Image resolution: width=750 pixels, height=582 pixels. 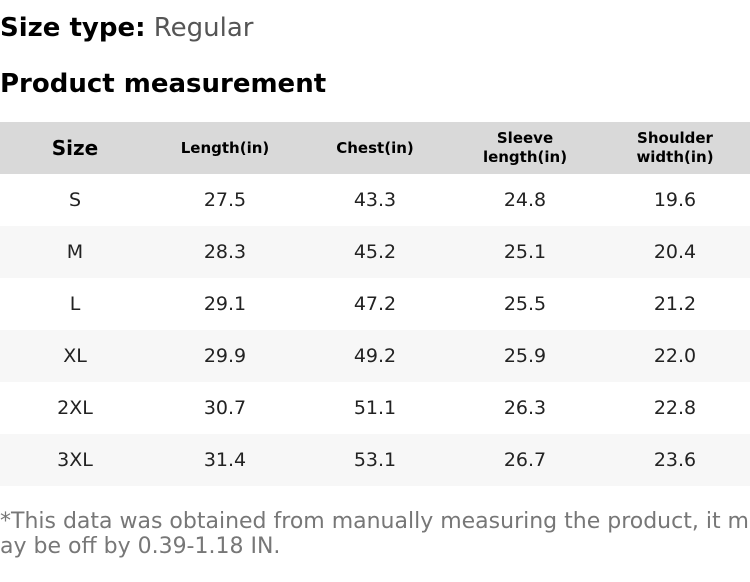 What do you see at coordinates (225, 252) in the screenshot?
I see `table-cell: 28.3` at bounding box center [225, 252].